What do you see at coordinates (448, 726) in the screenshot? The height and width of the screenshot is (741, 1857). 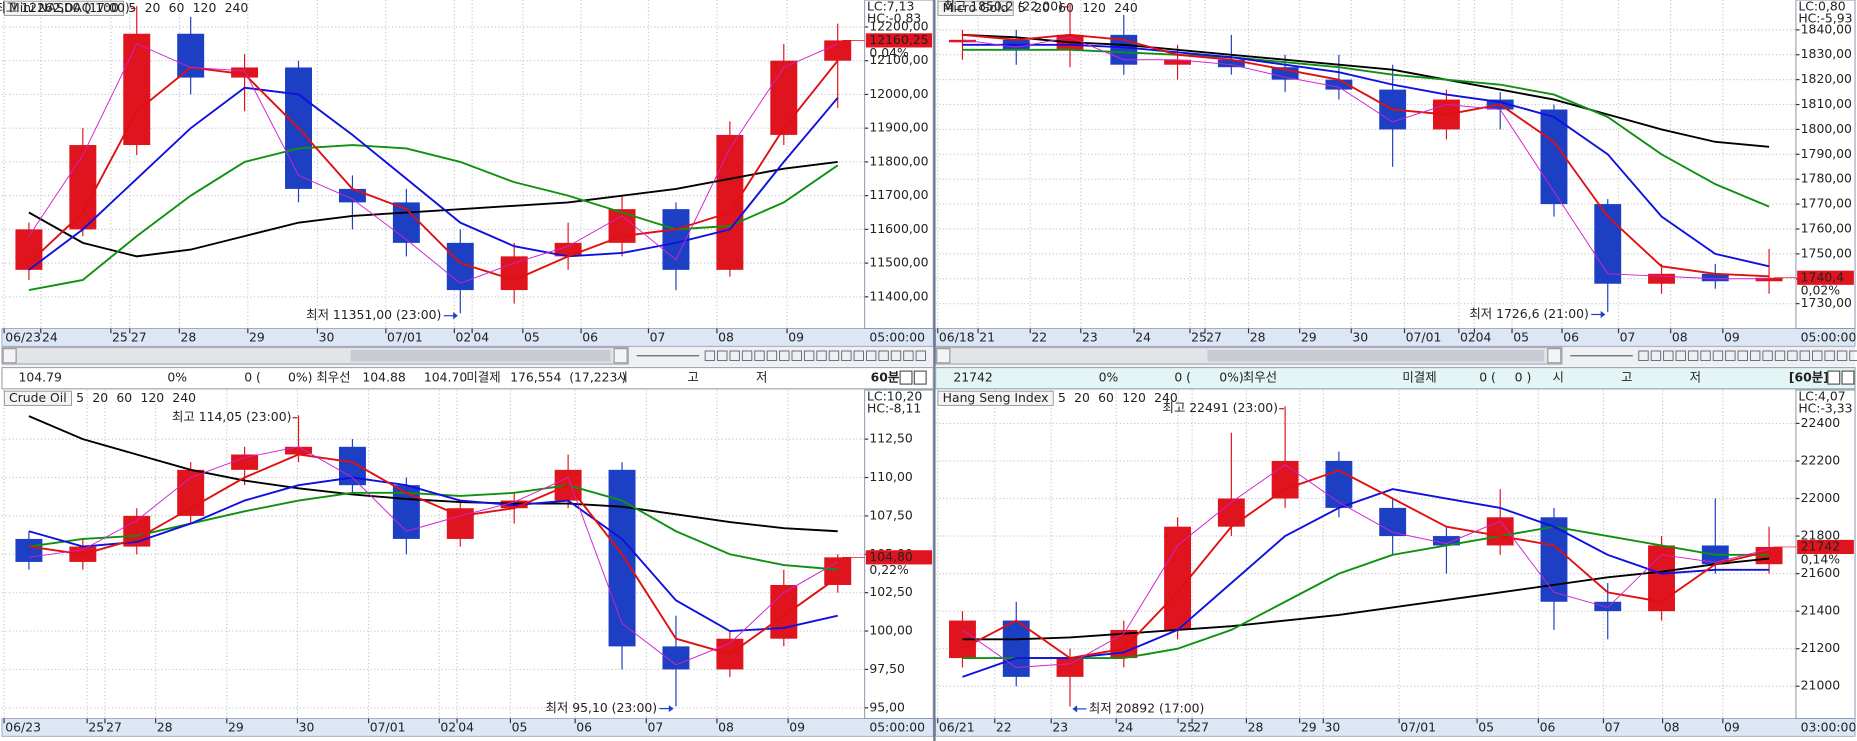 I see `x-tick-label: 02` at bounding box center [448, 726].